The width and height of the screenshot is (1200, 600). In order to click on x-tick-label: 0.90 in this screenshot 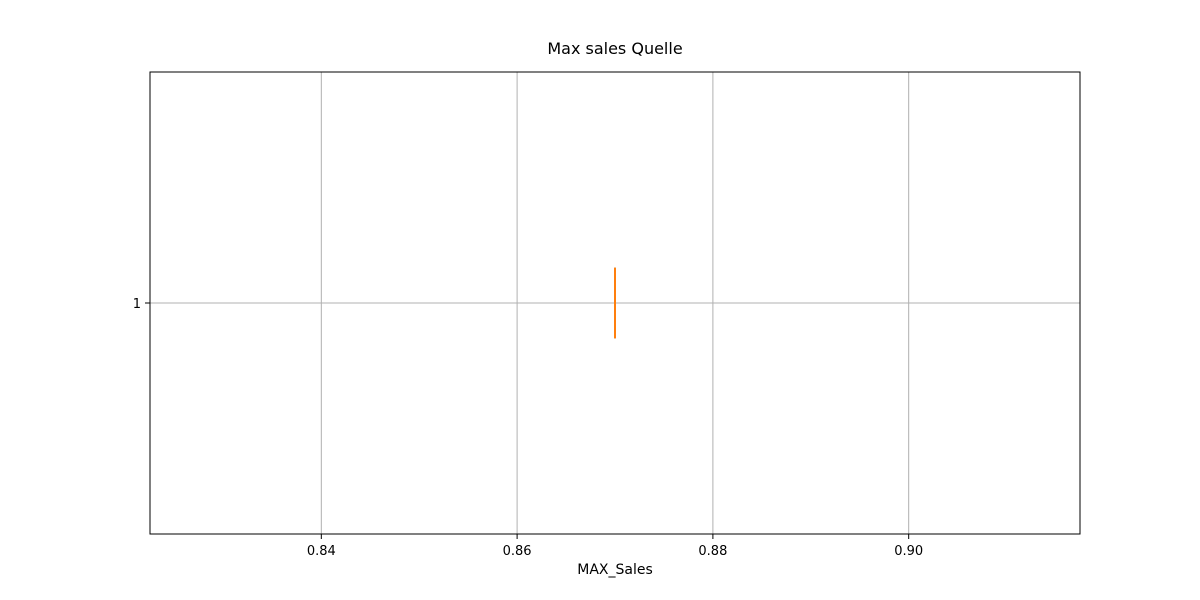, I will do `click(908, 551)`.